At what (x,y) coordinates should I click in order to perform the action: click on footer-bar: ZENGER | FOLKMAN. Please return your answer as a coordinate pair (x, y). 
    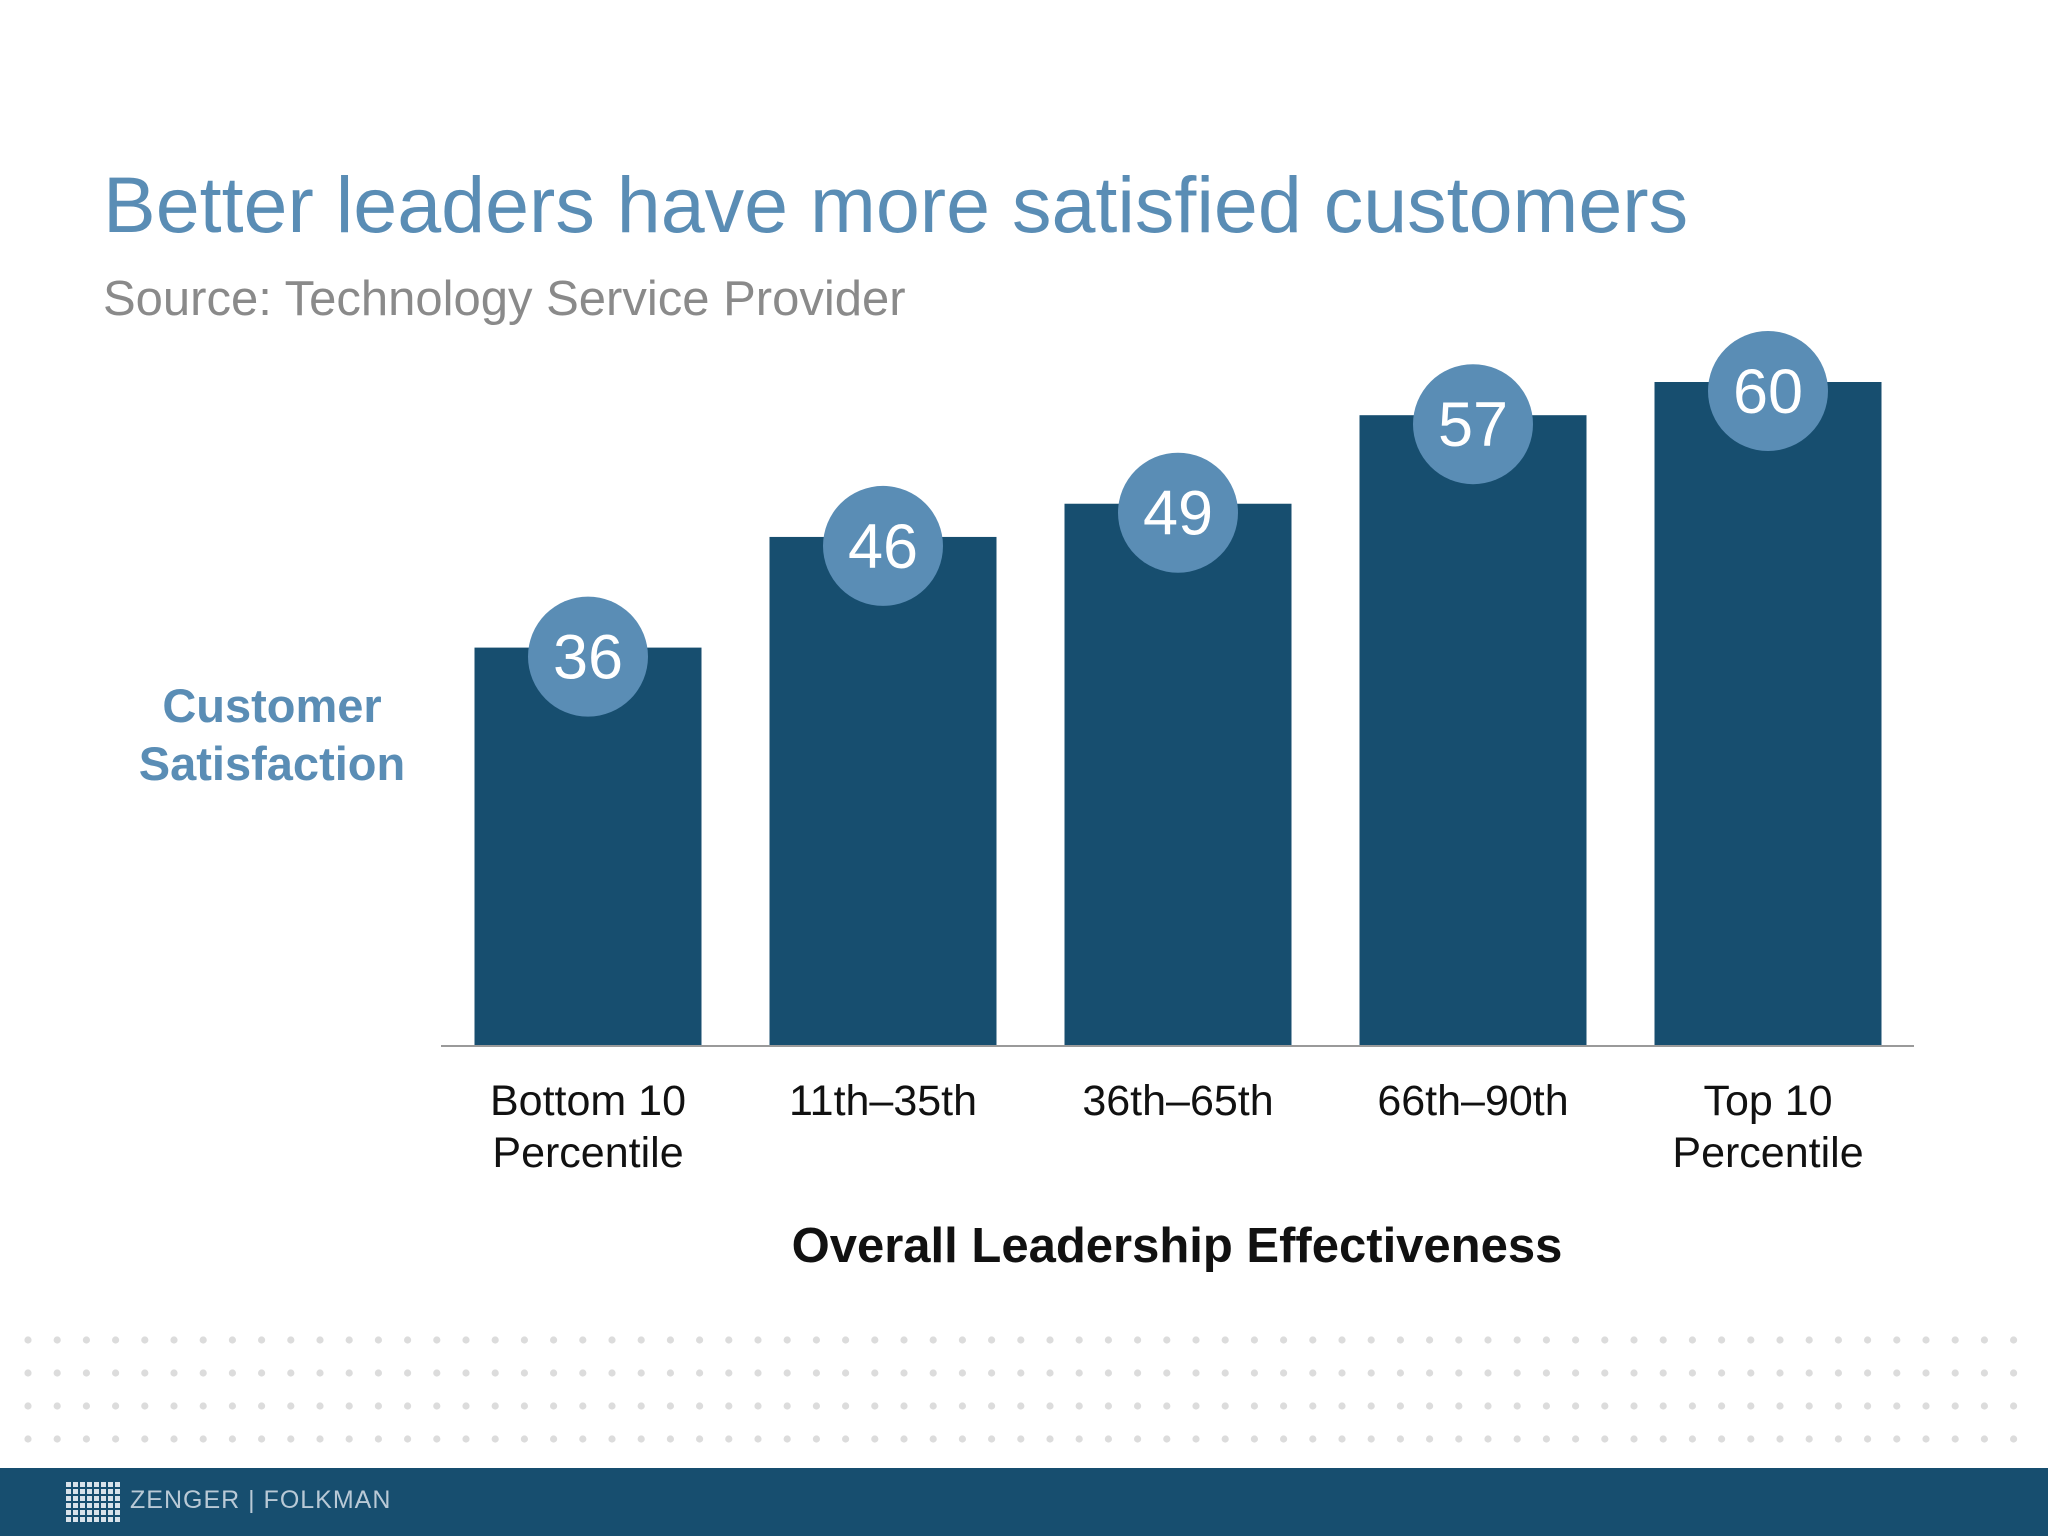
    Looking at the image, I should click on (1024, 1502).